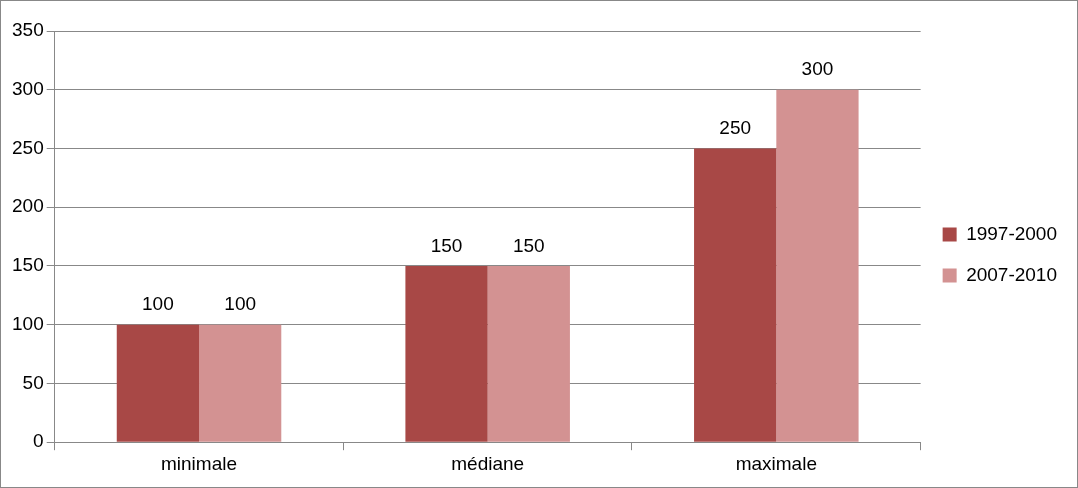 This screenshot has height=488, width=1078. What do you see at coordinates (776, 463) in the screenshot?
I see `x-tick-label: maximale` at bounding box center [776, 463].